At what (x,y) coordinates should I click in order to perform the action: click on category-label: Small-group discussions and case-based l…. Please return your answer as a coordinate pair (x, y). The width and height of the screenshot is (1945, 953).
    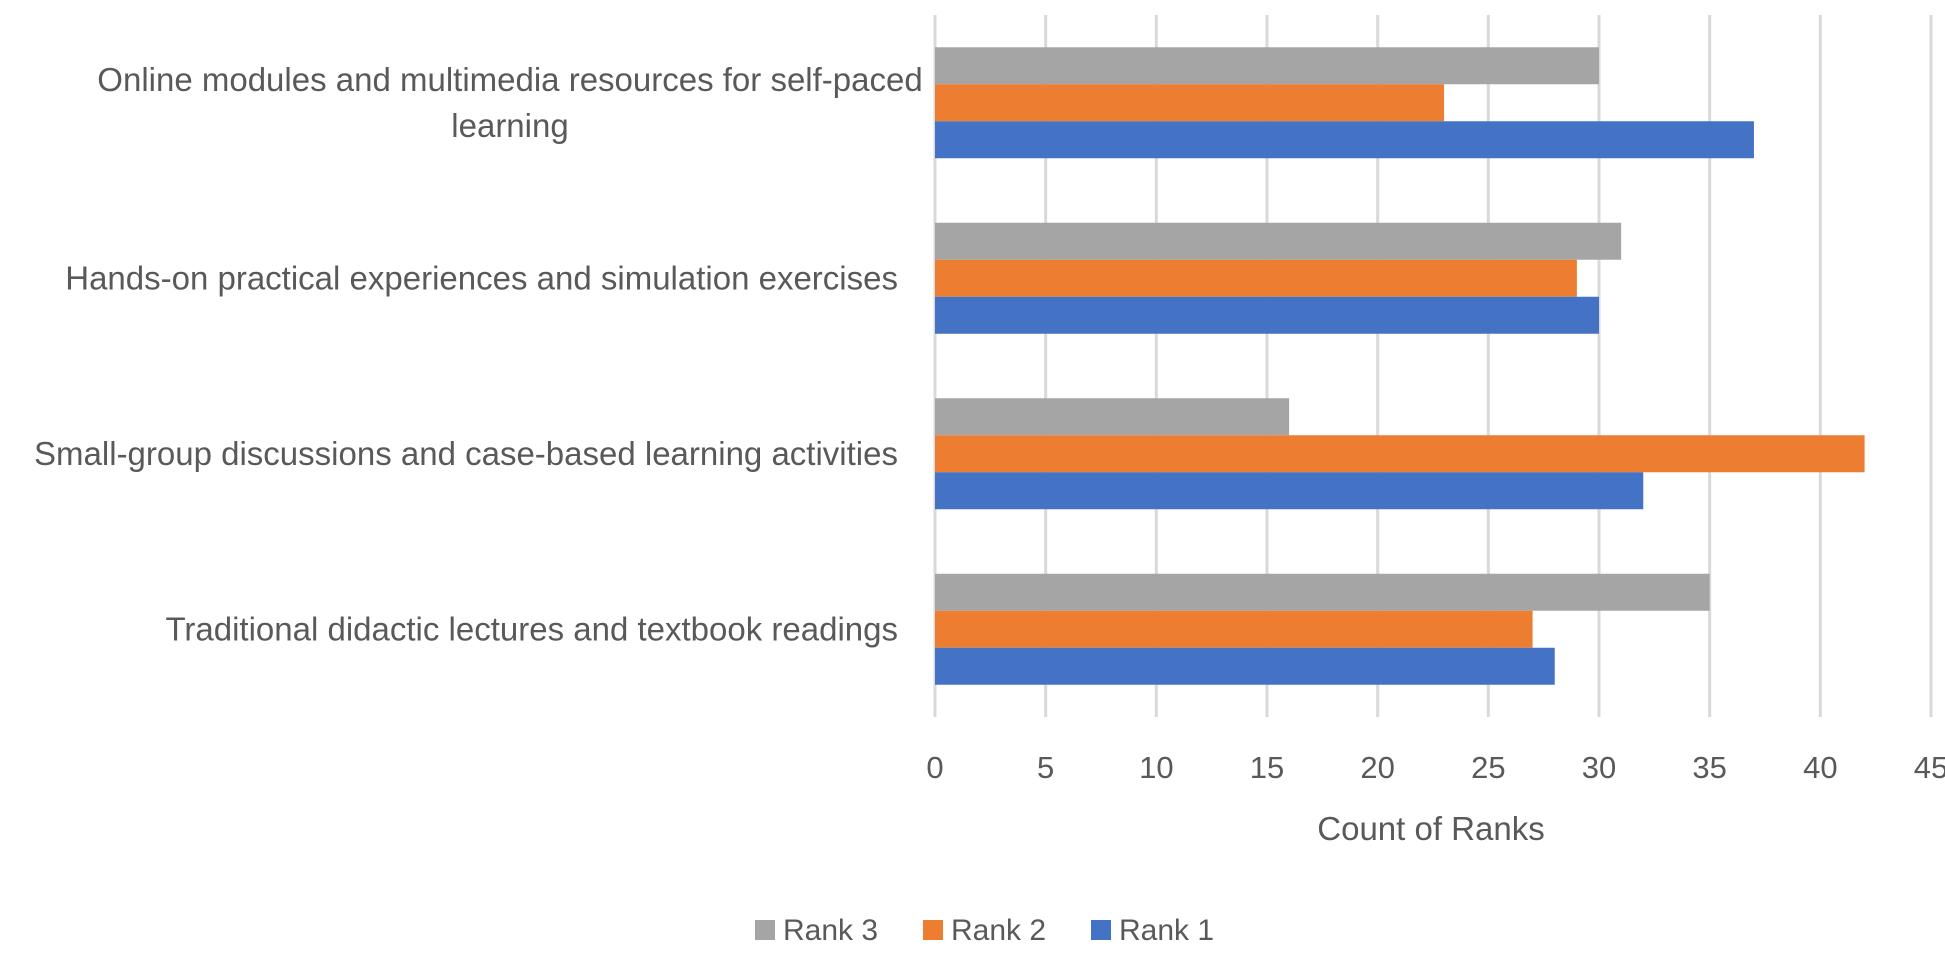
    Looking at the image, I should click on (466, 453).